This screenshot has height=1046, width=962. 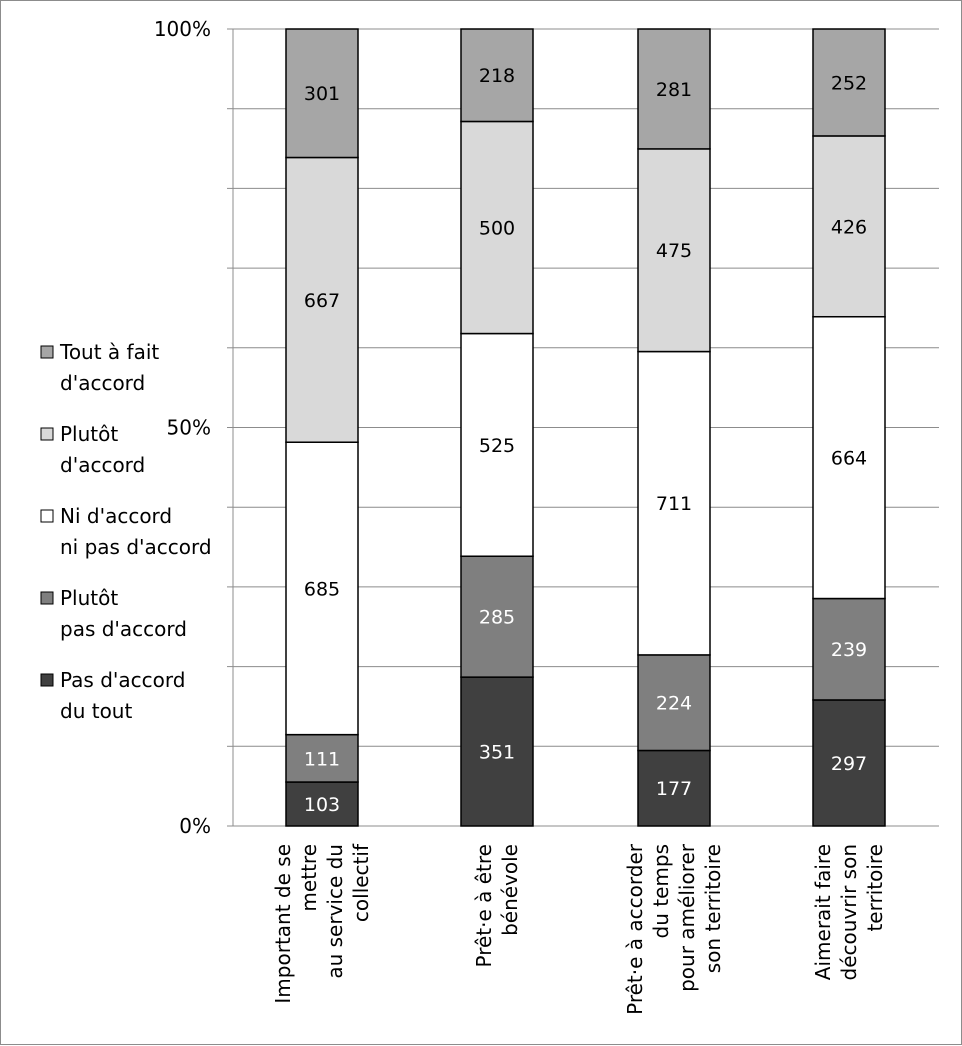 I want to click on data-label: 711, so click(x=674, y=504).